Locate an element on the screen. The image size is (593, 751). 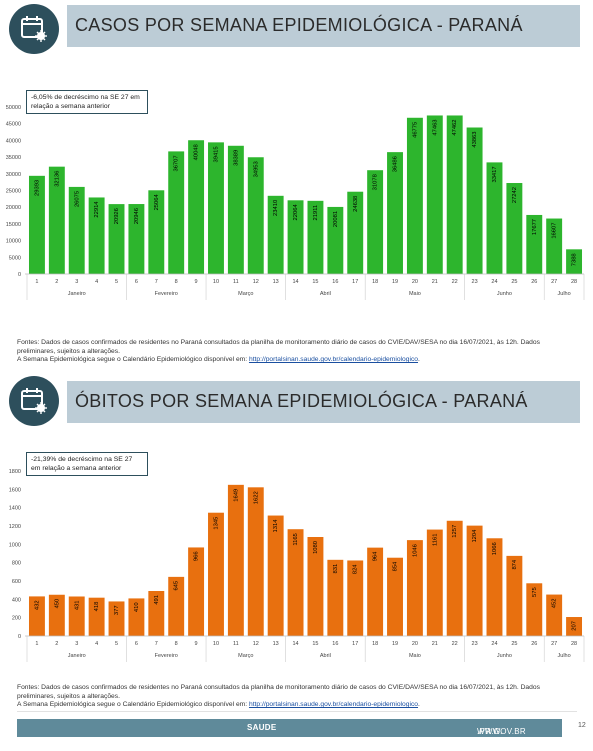
x-tick-label: 13 is located at coordinates (276, 282).